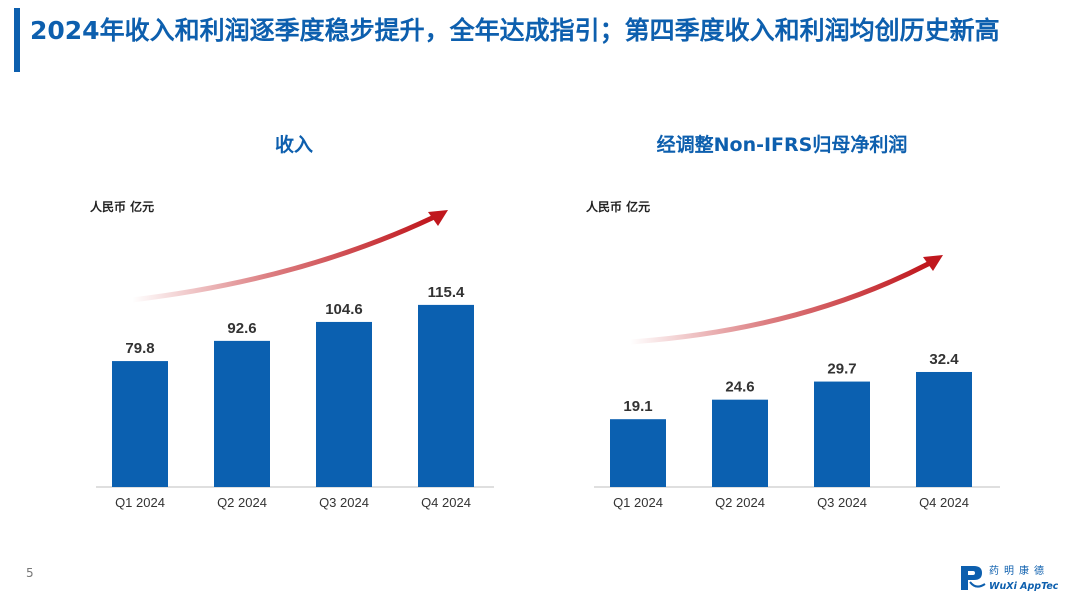 The image size is (1080, 602). I want to click on revenue-category-label-3: Q3 2024, so click(344, 502).